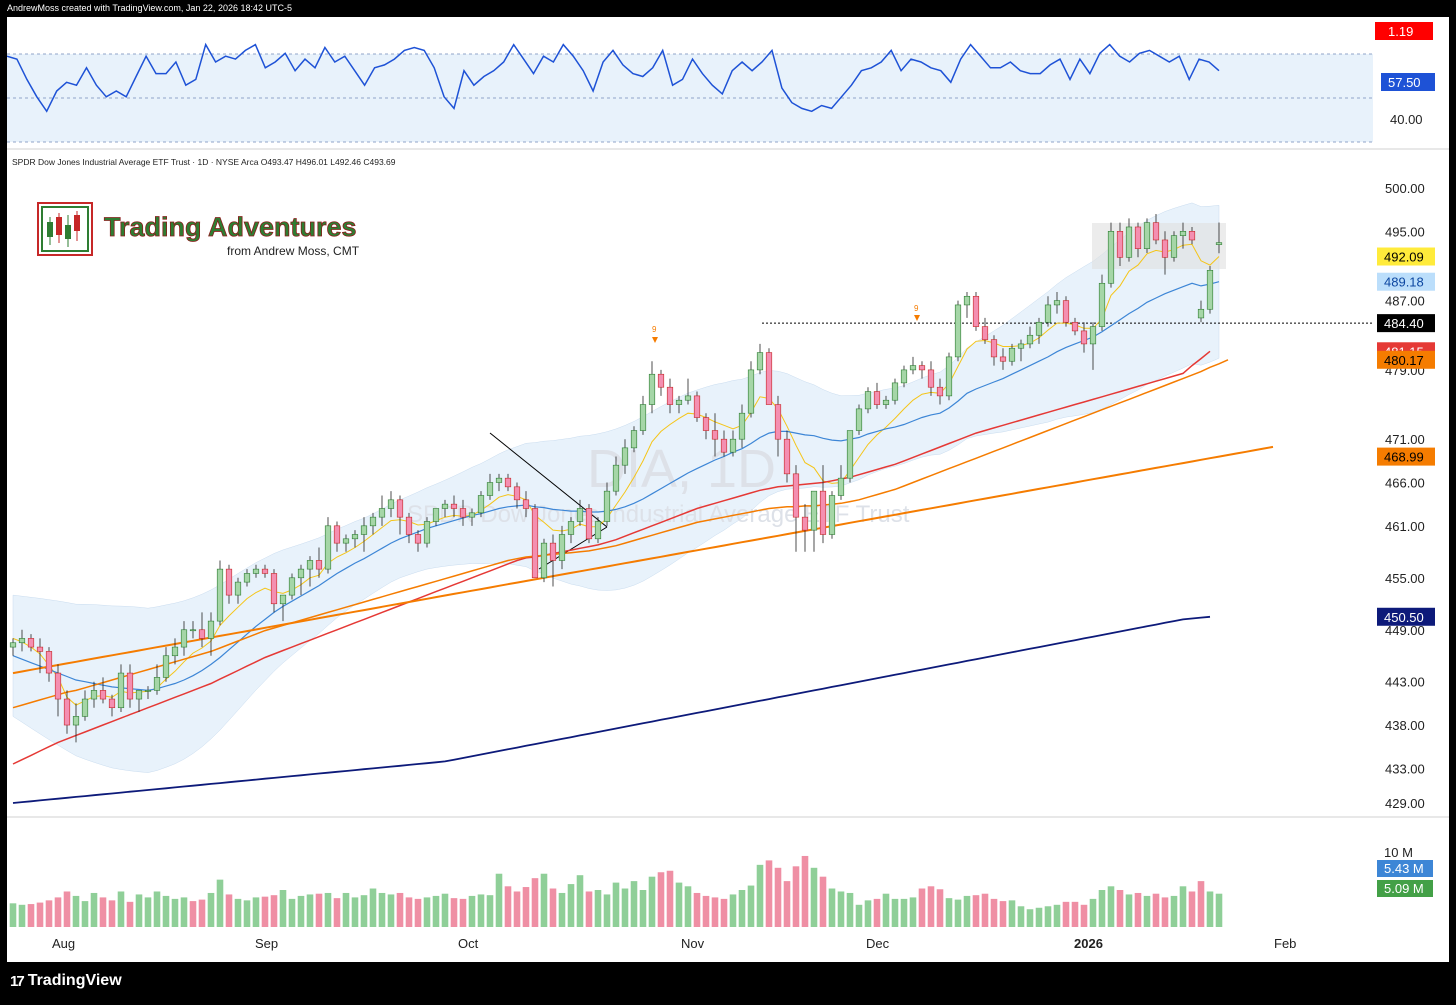  I want to click on x-tick-feb: Feb, so click(1285, 943).